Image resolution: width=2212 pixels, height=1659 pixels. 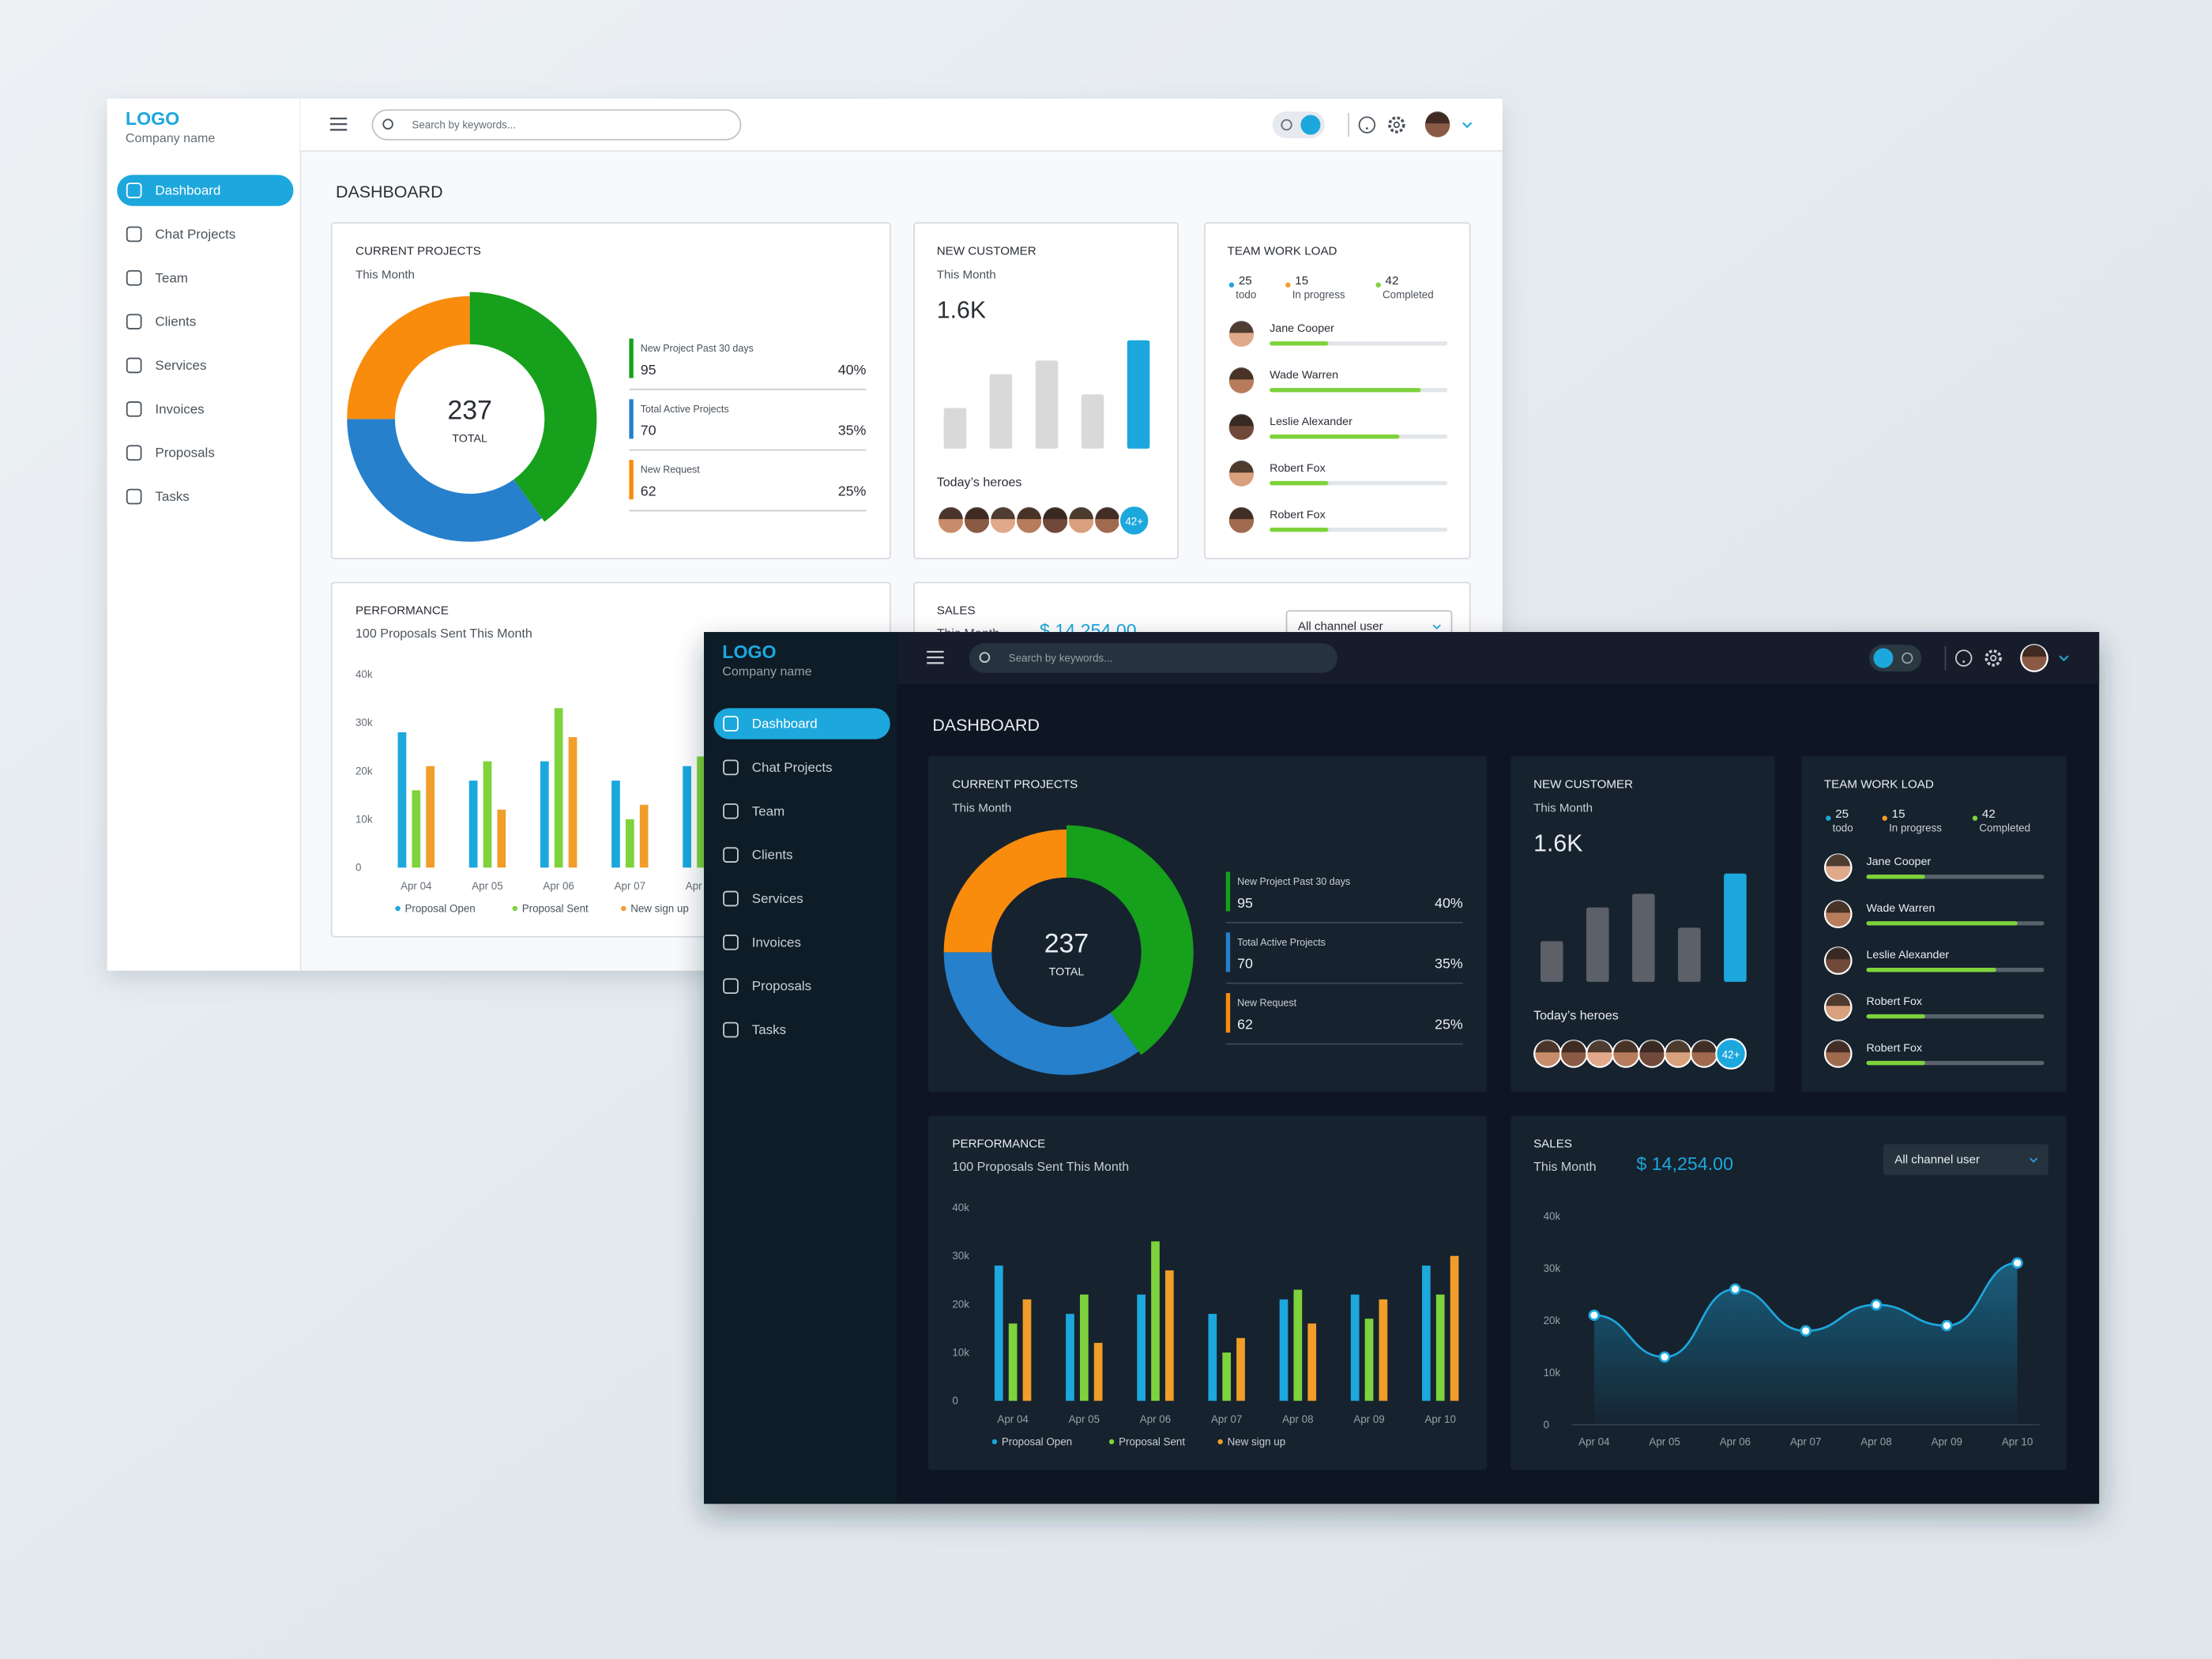 What do you see at coordinates (444, 634) in the screenshot?
I see `card-subtitle: 100 Proposals Sent This Month` at bounding box center [444, 634].